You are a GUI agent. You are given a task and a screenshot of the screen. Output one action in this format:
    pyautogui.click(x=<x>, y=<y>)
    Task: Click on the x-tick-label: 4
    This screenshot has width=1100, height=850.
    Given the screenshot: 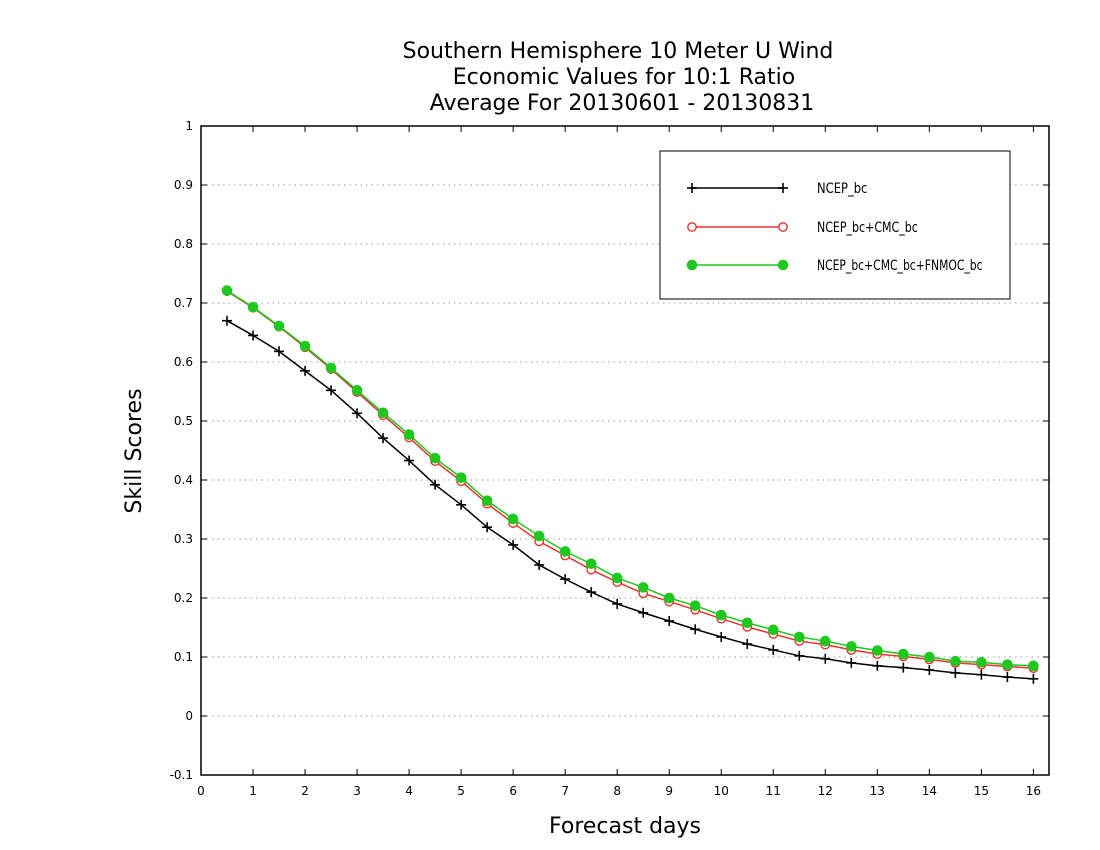 What is the action you would take?
    pyautogui.click(x=409, y=791)
    